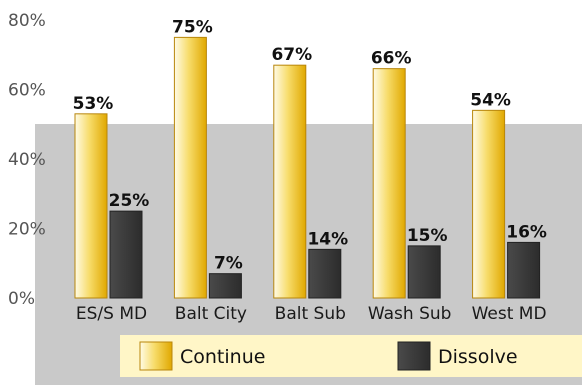 The height and width of the screenshot is (385, 582). What do you see at coordinates (391, 59) in the screenshot?
I see `data-label-continue-4: 66%` at bounding box center [391, 59].